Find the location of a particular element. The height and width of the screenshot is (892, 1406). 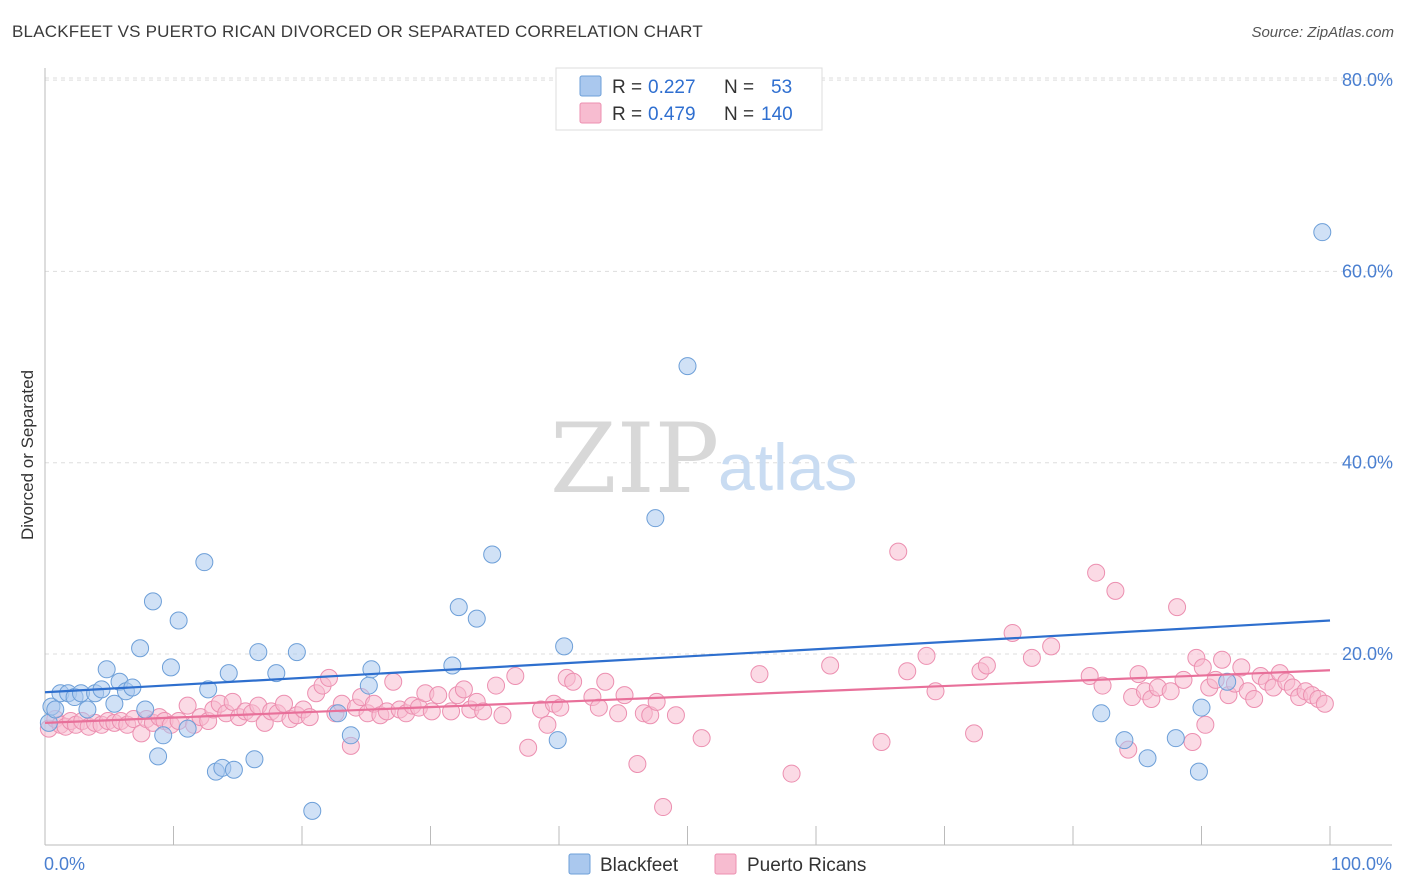

trend-layer is located at coordinates (687, 671).